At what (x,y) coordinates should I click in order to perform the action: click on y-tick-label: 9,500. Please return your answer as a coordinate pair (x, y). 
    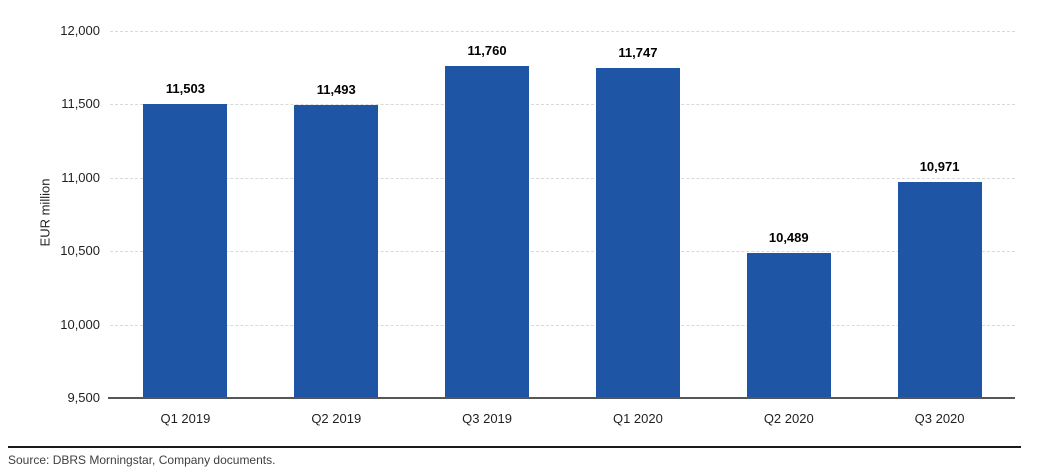
    Looking at the image, I should click on (83, 397).